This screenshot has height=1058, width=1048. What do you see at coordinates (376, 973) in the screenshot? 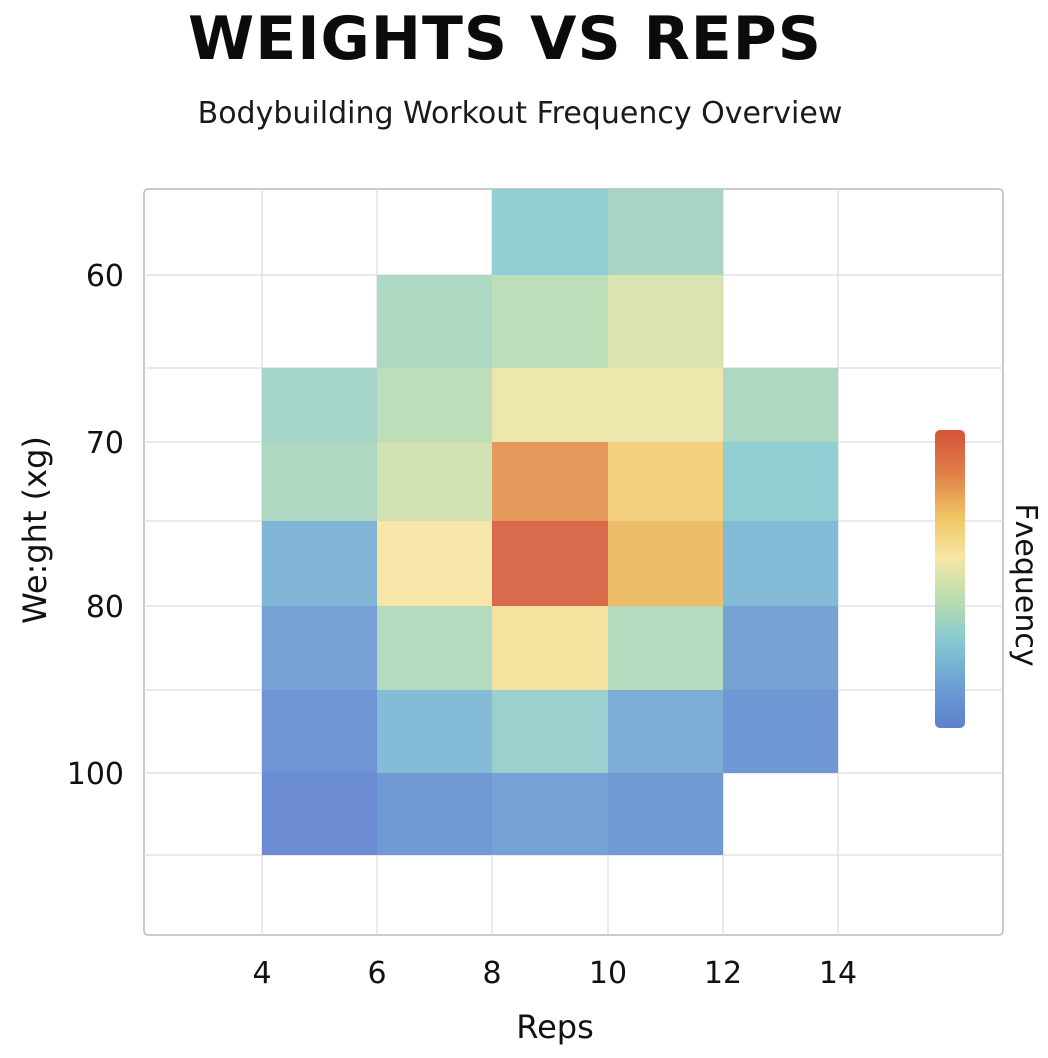
I see `x-tick-label: 6` at bounding box center [376, 973].